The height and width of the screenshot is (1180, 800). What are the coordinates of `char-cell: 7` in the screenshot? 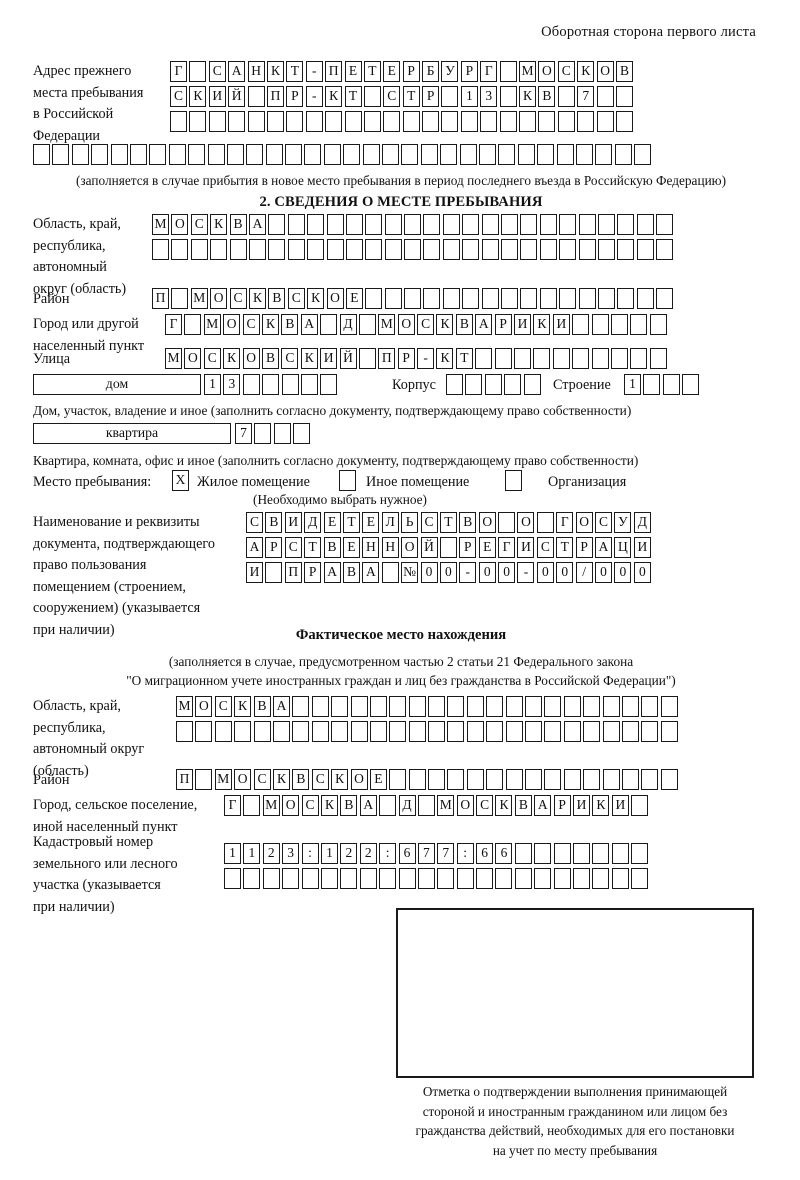 It's located at (426, 853).